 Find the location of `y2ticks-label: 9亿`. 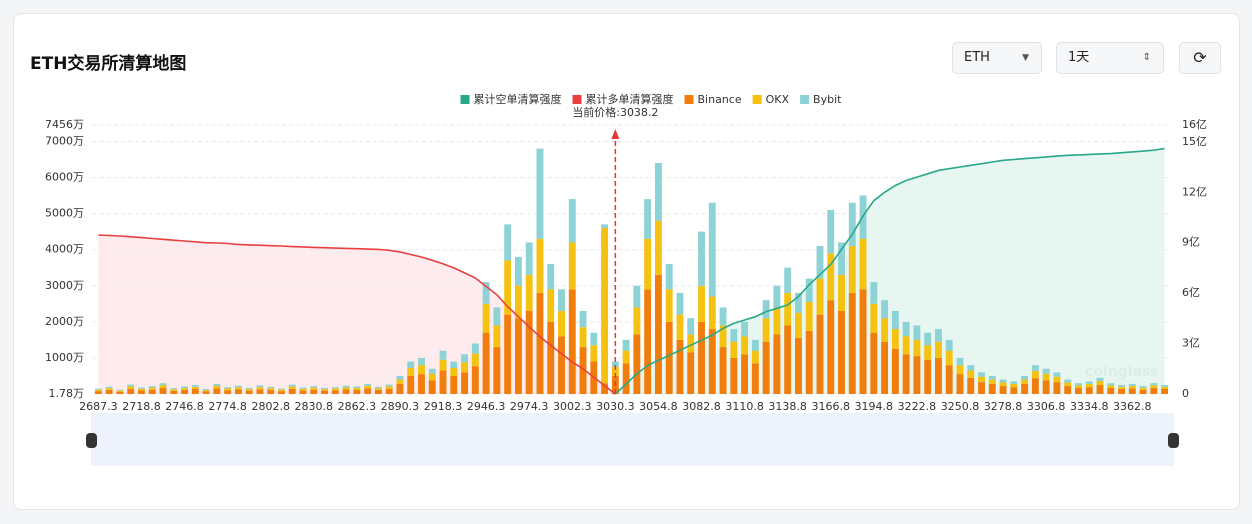

y2ticks-label: 9亿 is located at coordinates (1191, 242).